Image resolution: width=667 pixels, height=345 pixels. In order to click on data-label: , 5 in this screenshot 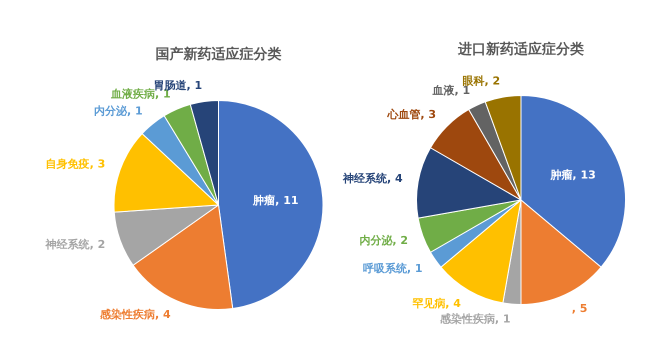, I will do `click(580, 308)`.